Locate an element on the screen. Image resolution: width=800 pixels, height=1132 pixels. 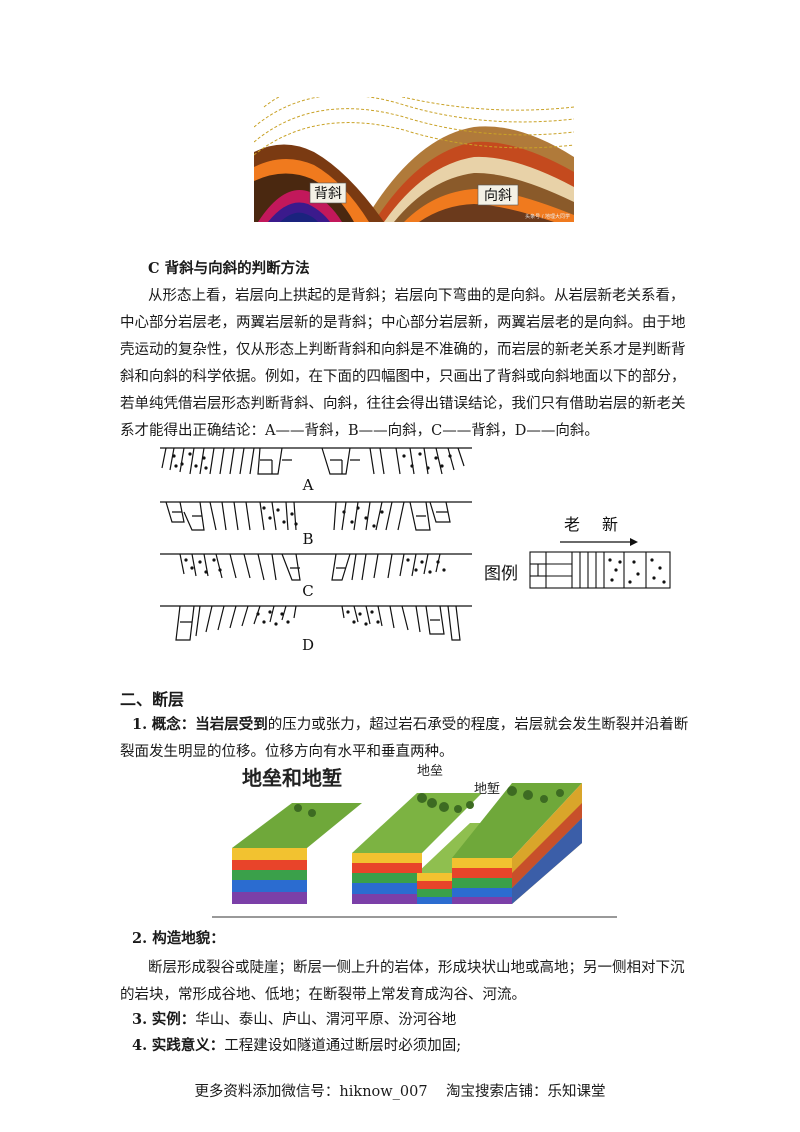
paragraph-line-2: 中心部分岩层老，两翼岩层新的是背斜；中心部分岩层新，两翼岩层老的是向斜。由于地 is located at coordinates (403, 323).